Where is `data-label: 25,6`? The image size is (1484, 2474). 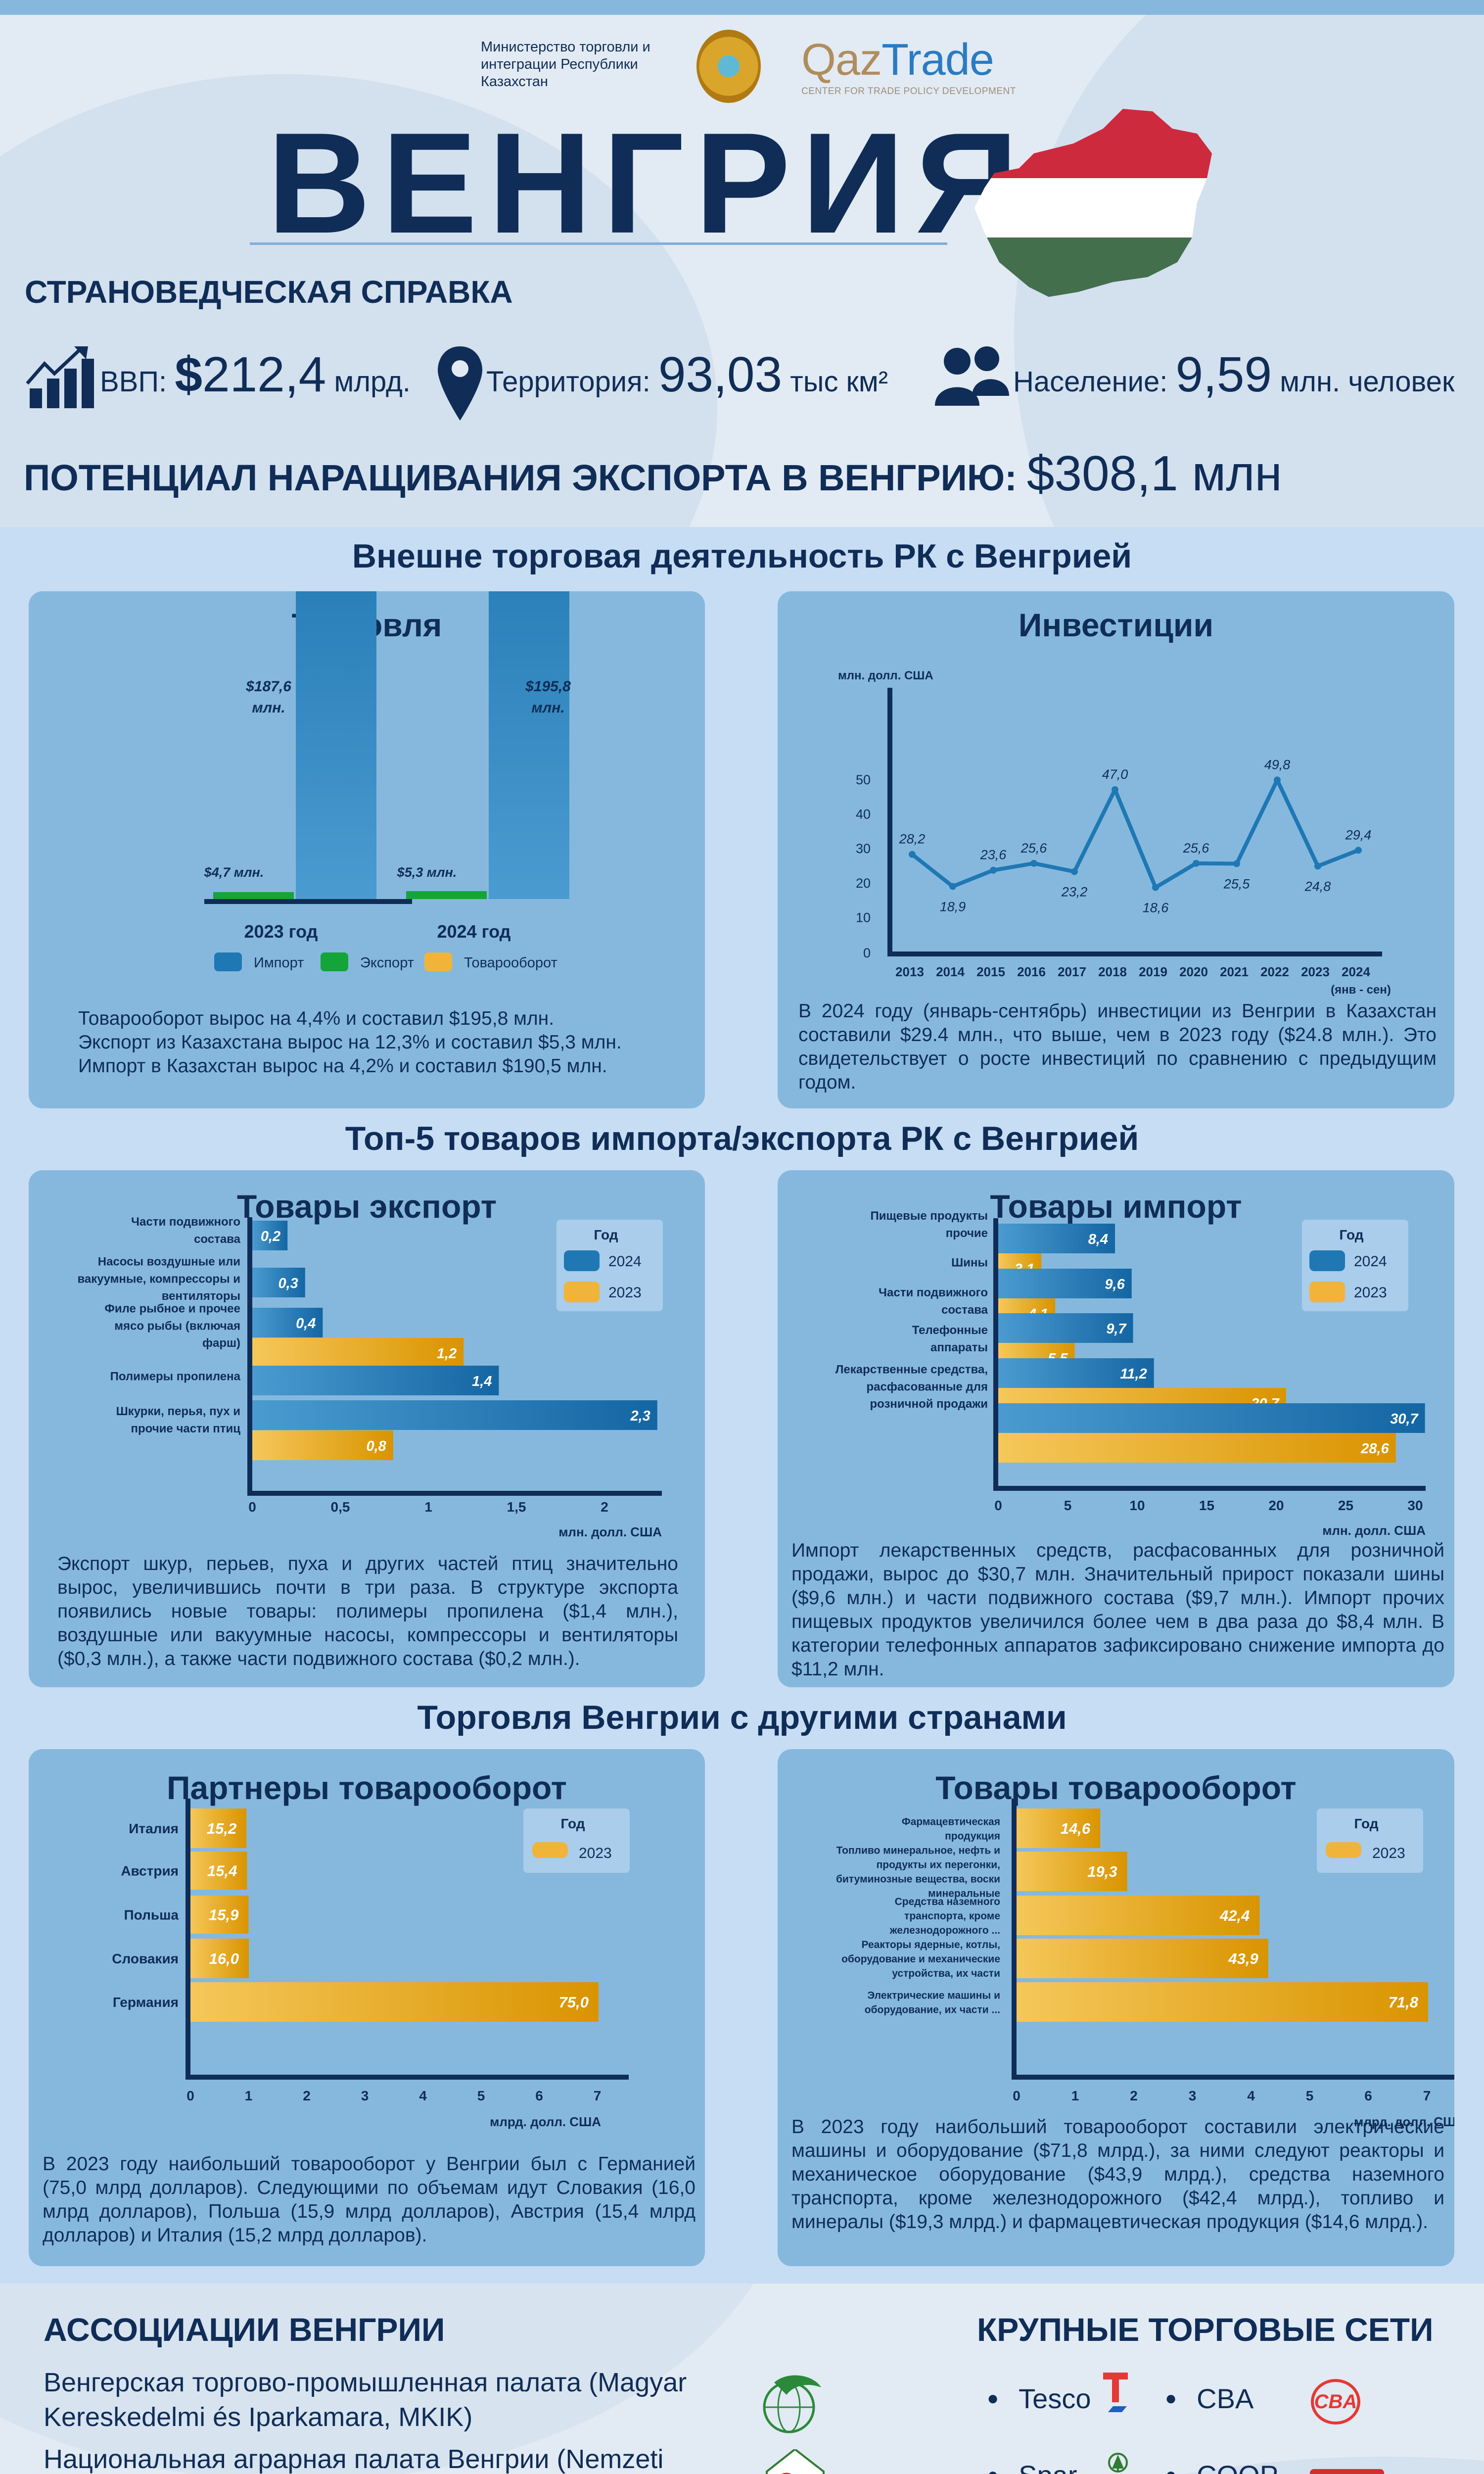
data-label: 25,6 is located at coordinates (1034, 848).